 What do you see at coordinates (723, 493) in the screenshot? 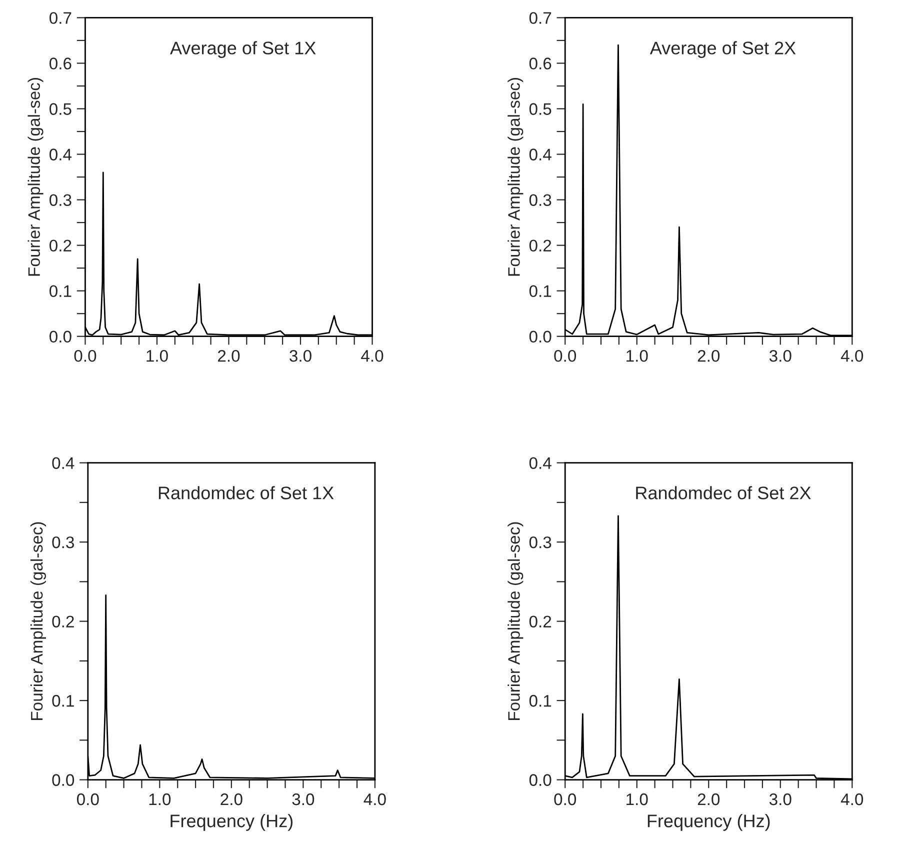
I see `text: Randomdec of Set 2X` at bounding box center [723, 493].